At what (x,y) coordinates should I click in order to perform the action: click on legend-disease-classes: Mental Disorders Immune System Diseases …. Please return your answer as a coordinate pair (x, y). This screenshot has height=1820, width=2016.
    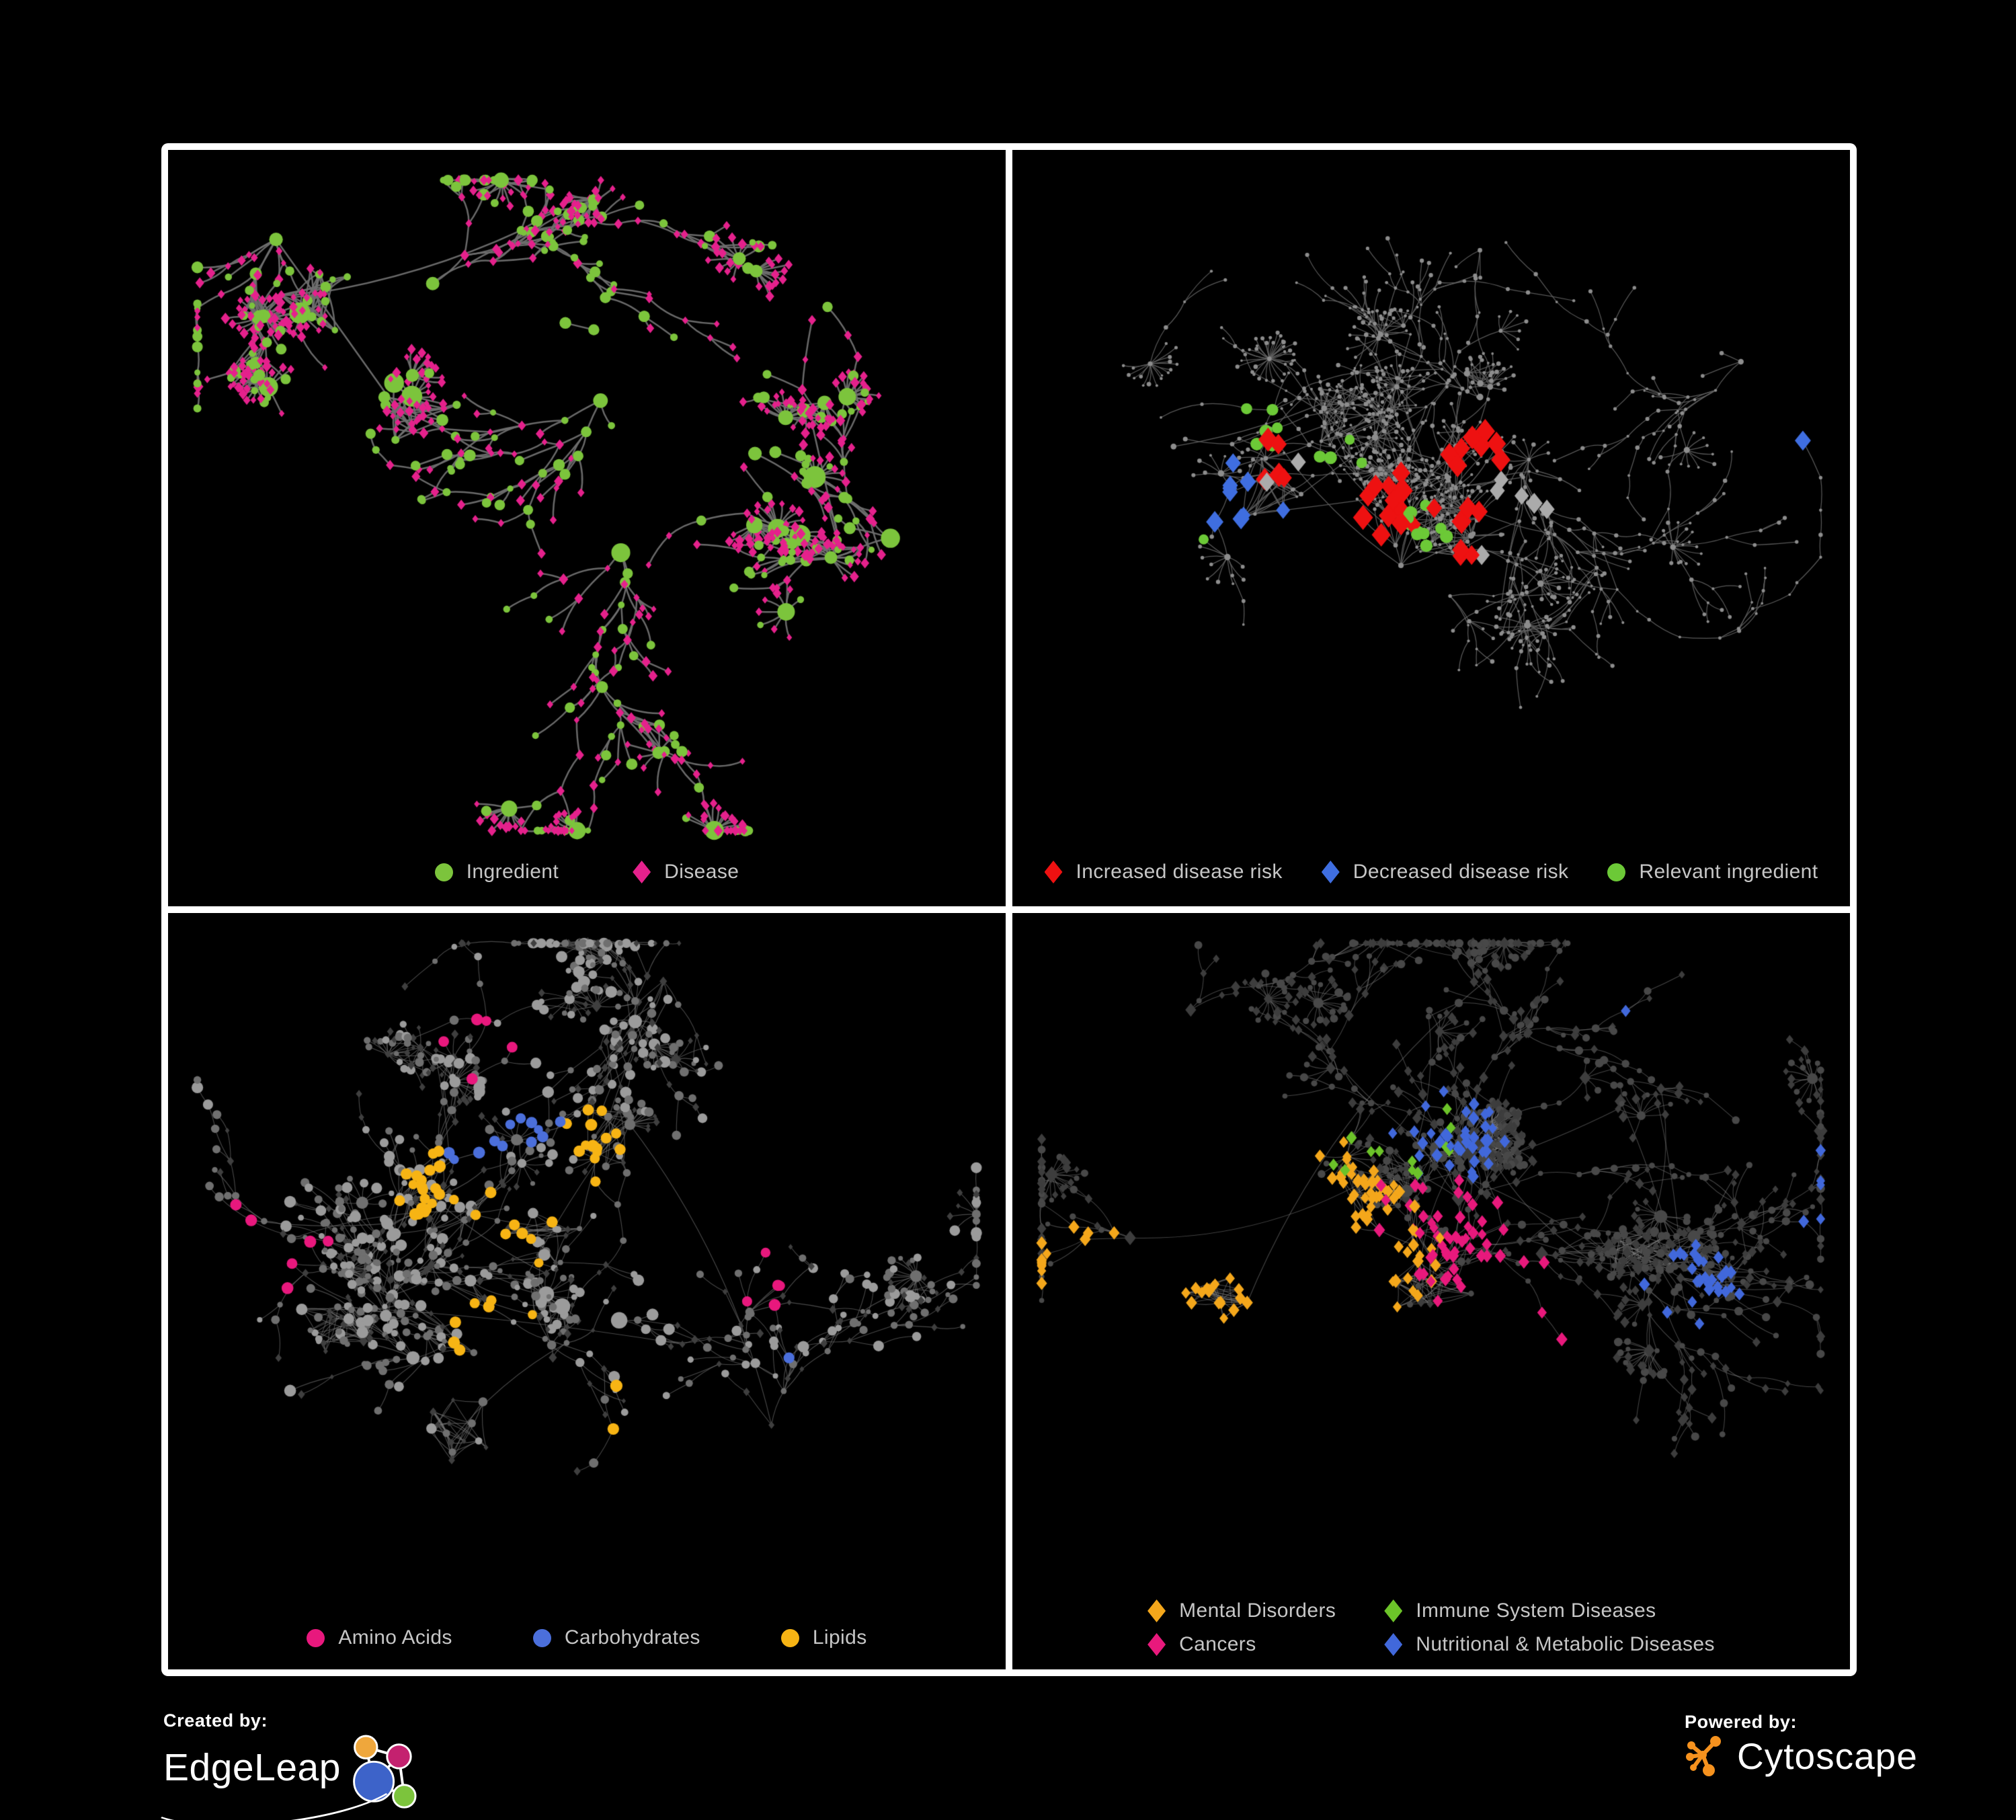
    Looking at the image, I should click on (1431, 1627).